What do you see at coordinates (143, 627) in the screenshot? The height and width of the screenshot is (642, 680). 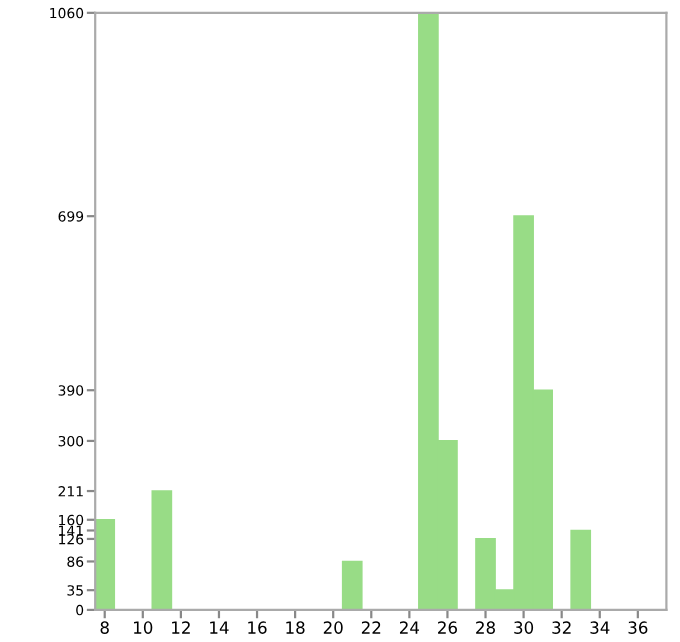 I see `x-tick-label: 10` at bounding box center [143, 627].